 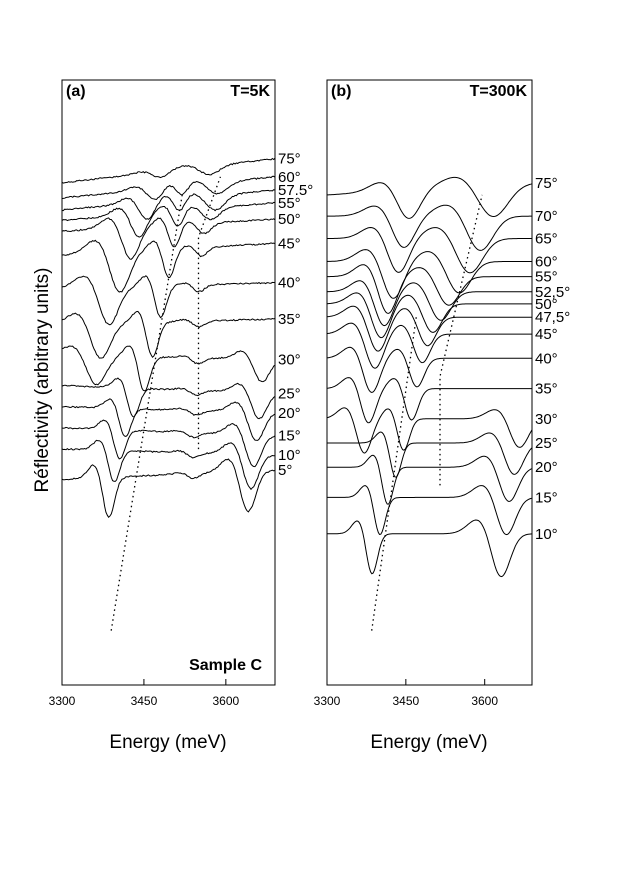 What do you see at coordinates (552, 292) in the screenshot?
I see `series-angle-label: 52,5°` at bounding box center [552, 292].